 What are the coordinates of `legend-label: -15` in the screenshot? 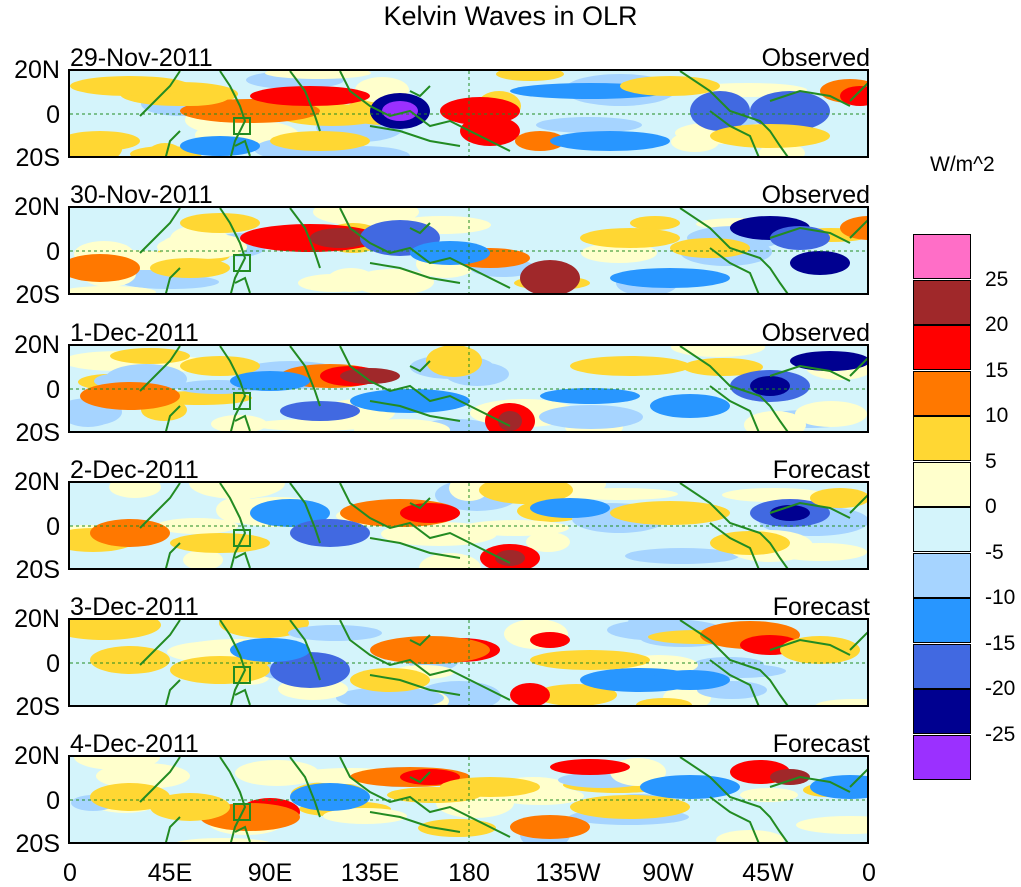 It's located at (1000, 643).